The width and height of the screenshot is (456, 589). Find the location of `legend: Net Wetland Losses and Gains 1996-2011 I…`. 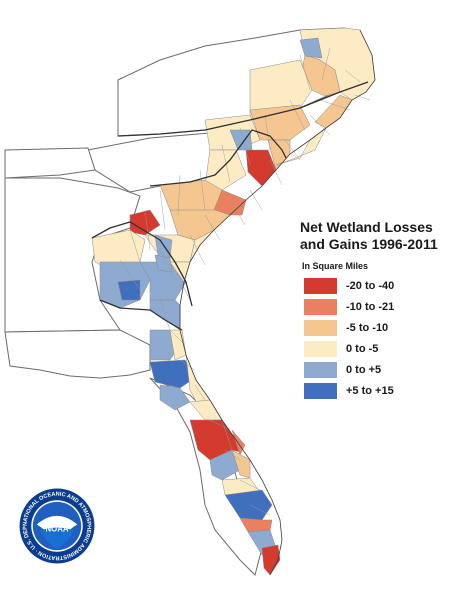

legend: Net Wetland Losses and Gains 1996-2011 I… is located at coordinates (375, 311).